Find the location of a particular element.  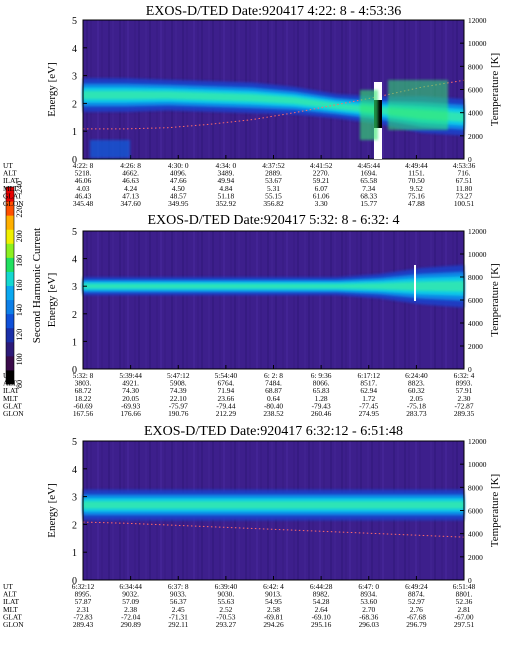

orbit-row-label: ILAT is located at coordinates (11, 601).